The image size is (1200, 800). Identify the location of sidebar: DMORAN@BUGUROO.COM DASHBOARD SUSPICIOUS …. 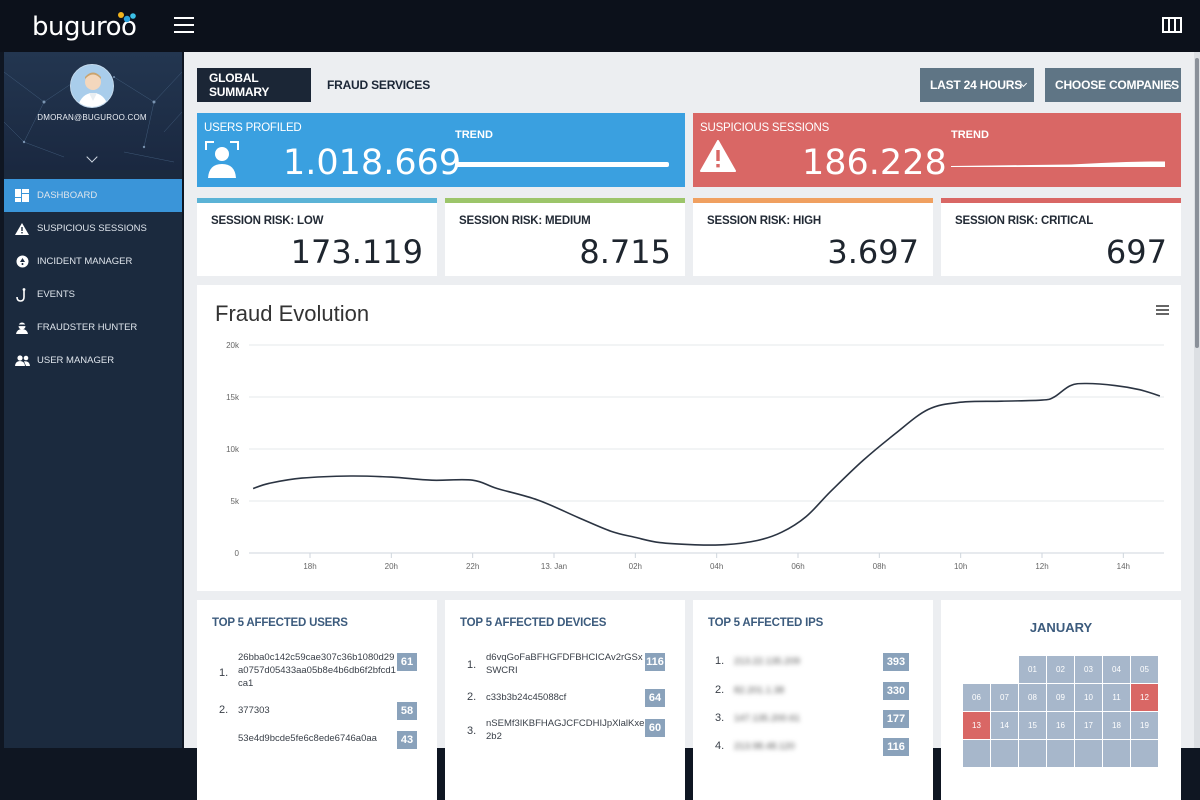
(93, 400).